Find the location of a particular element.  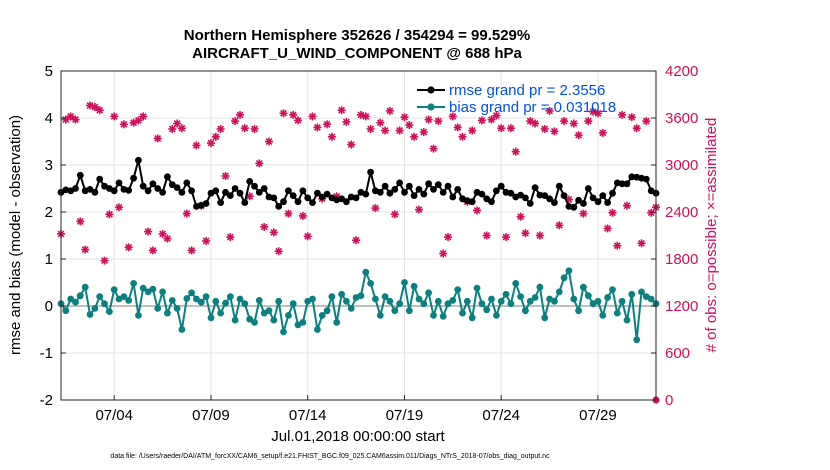

left-tick-label-3: 1 is located at coordinates (49, 259).